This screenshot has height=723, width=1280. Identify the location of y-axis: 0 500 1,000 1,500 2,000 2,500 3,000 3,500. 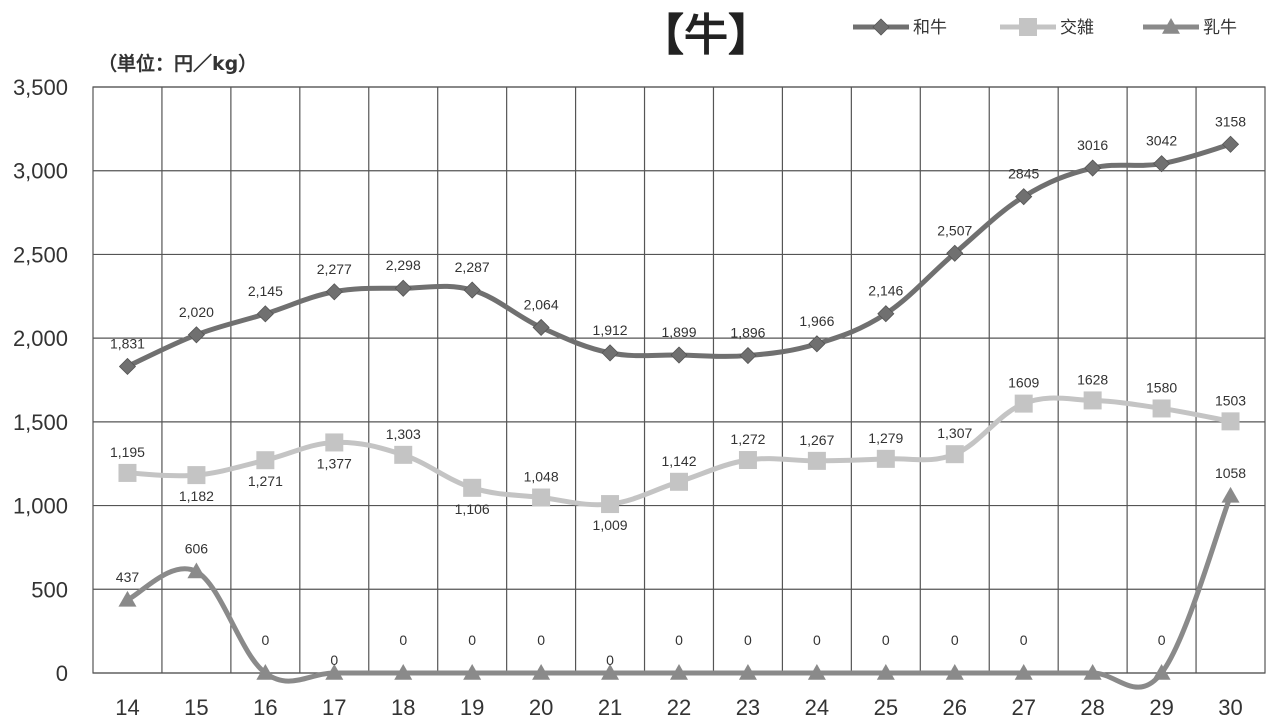
(40, 380).